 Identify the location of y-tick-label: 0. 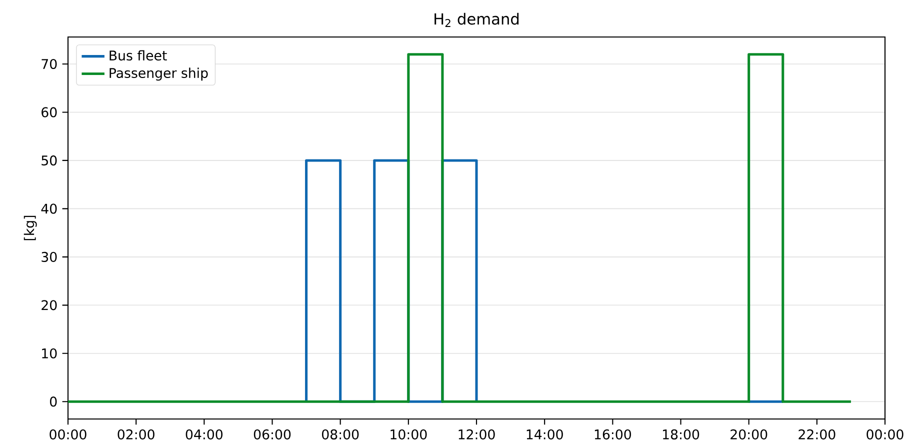
(53, 401).